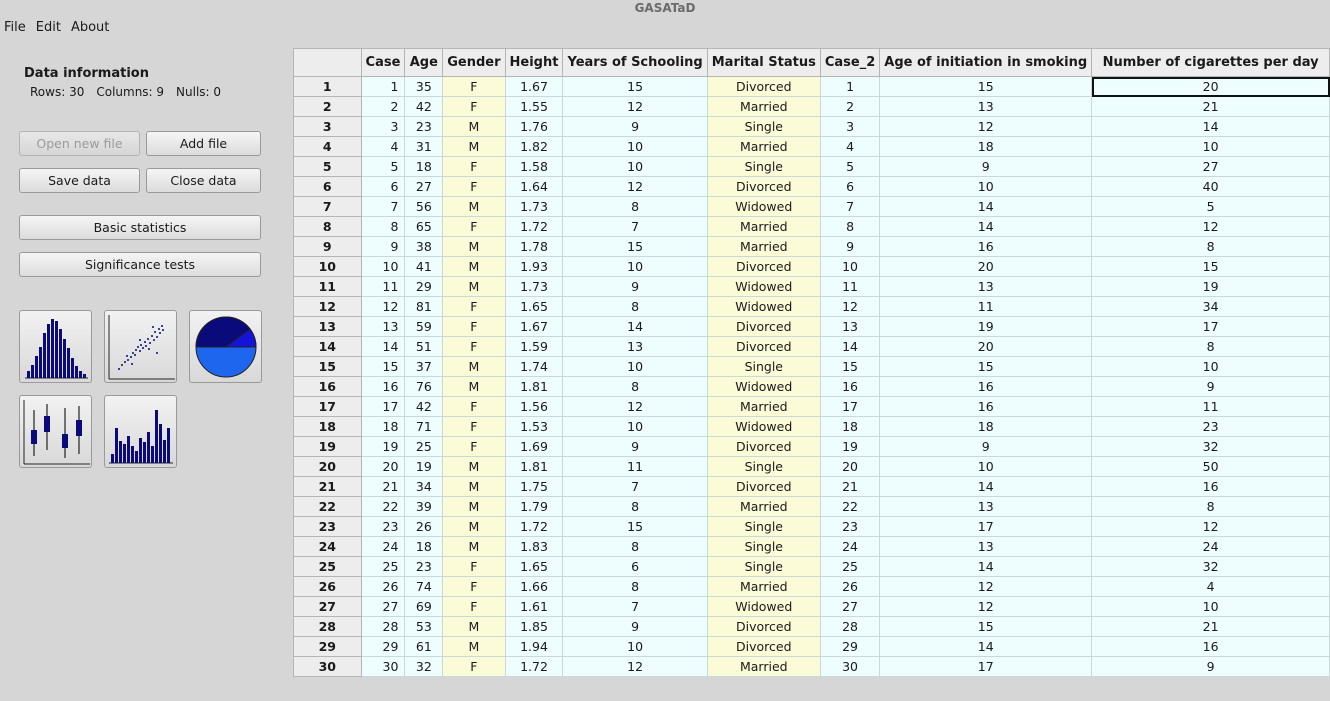 This screenshot has height=701, width=1330. Describe the element at coordinates (1210, 466) in the screenshot. I see `table-cell: 50` at that location.